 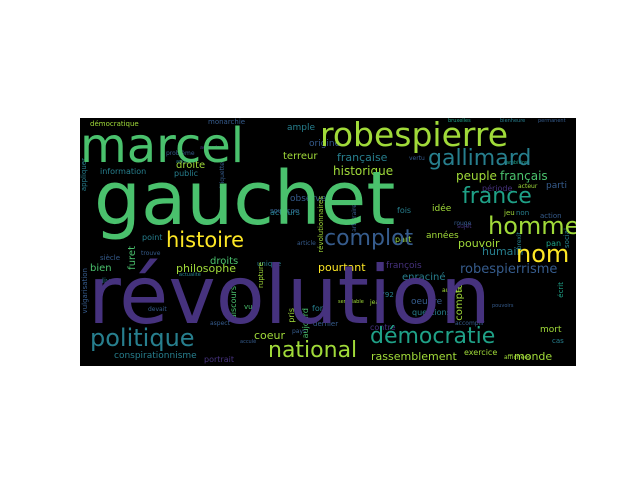 What do you see at coordinates (220, 323) in the screenshot?
I see `word: aspect` at bounding box center [220, 323].